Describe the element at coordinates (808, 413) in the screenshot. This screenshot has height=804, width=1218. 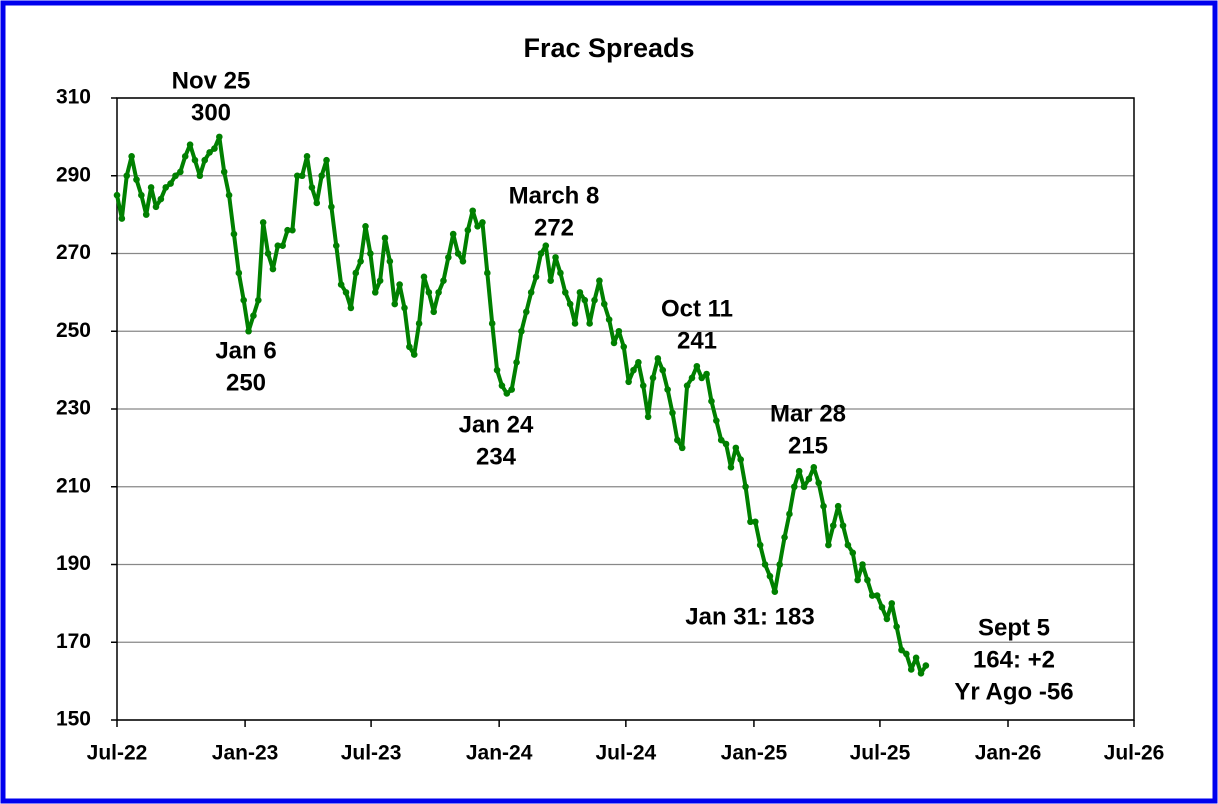
I see `annotation: Mar 28` at that location.